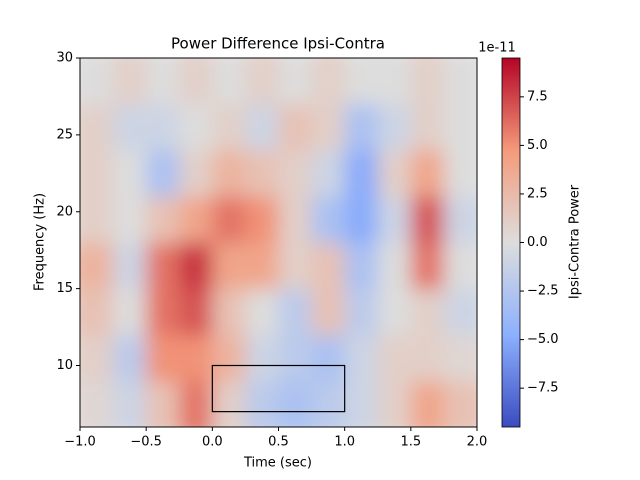  Describe the element at coordinates (277, 463) in the screenshot. I see `x-axis-label: Time (sec)` at that location.